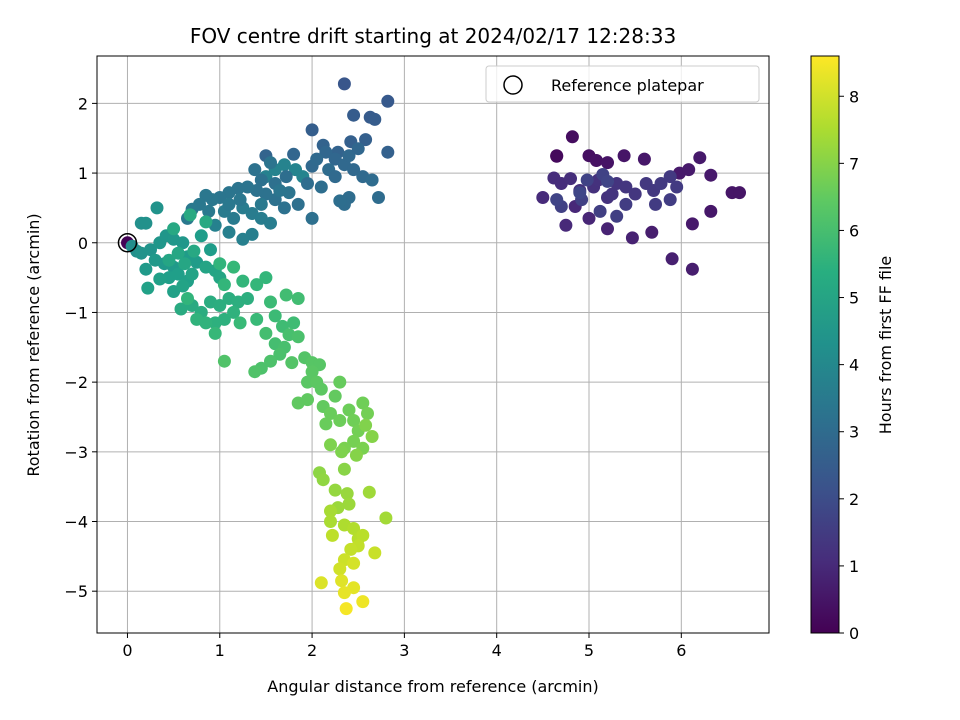 This screenshot has height=720, width=960. Describe the element at coordinates (127, 650) in the screenshot. I see `x-tick-label: 0` at that location.